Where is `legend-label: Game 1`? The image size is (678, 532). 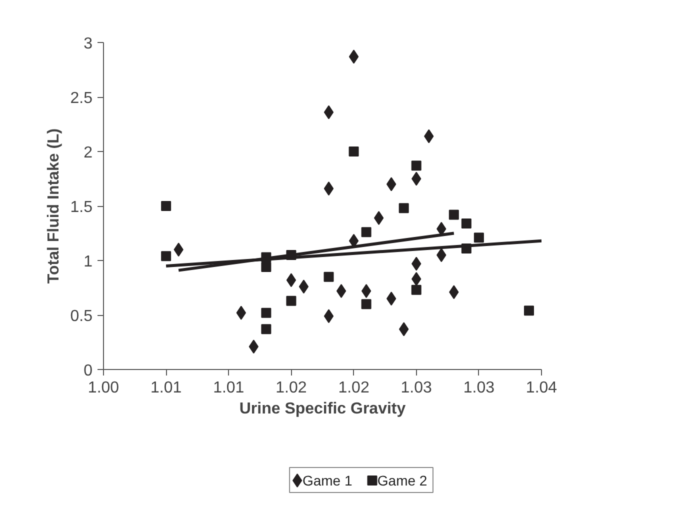 legend-label: Game 1 is located at coordinates (327, 480).